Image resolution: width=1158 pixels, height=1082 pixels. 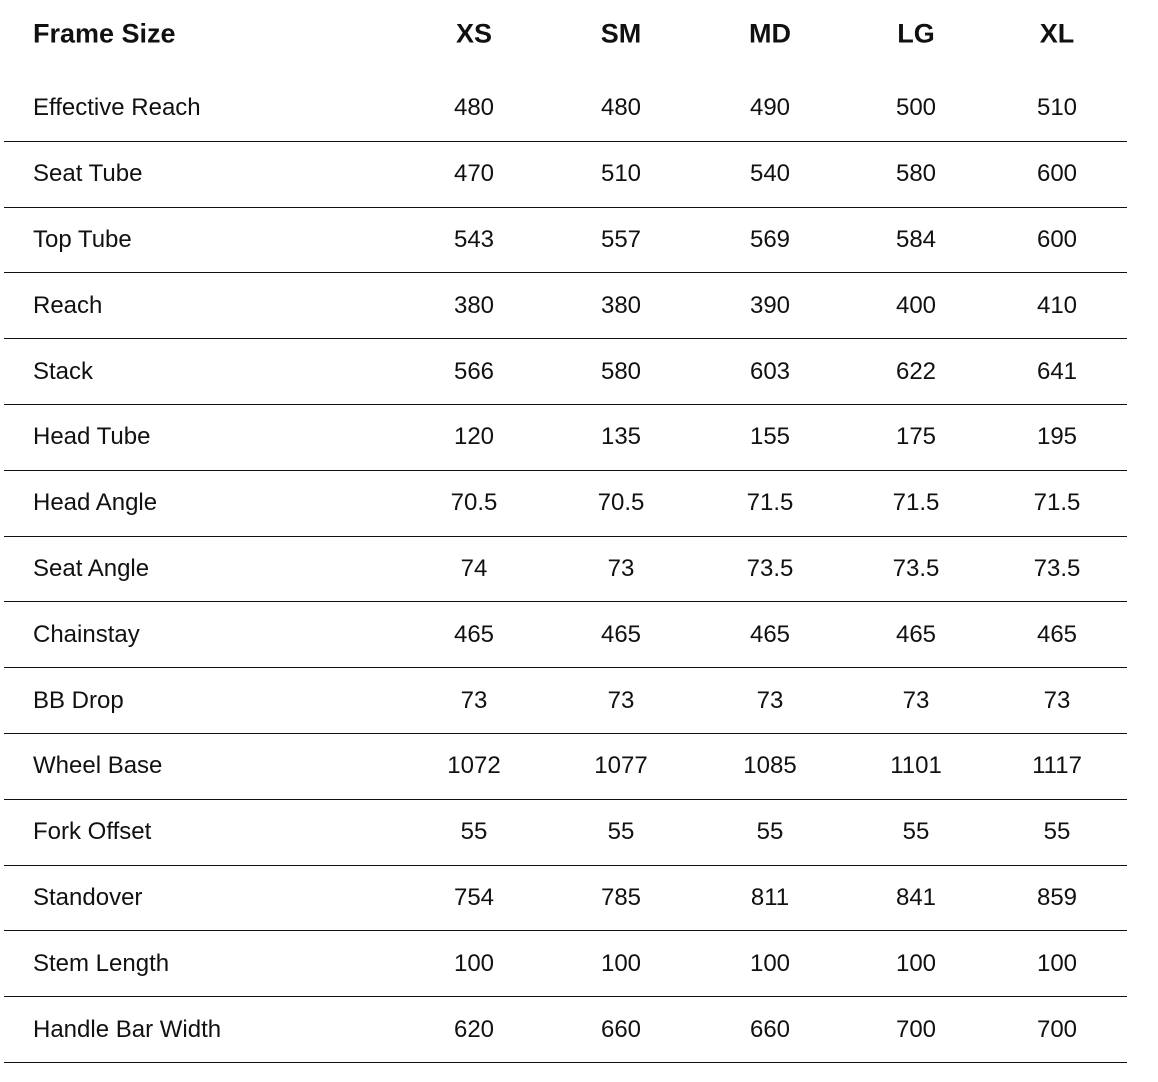 I want to click on table-cell: 1085, so click(x=770, y=766).